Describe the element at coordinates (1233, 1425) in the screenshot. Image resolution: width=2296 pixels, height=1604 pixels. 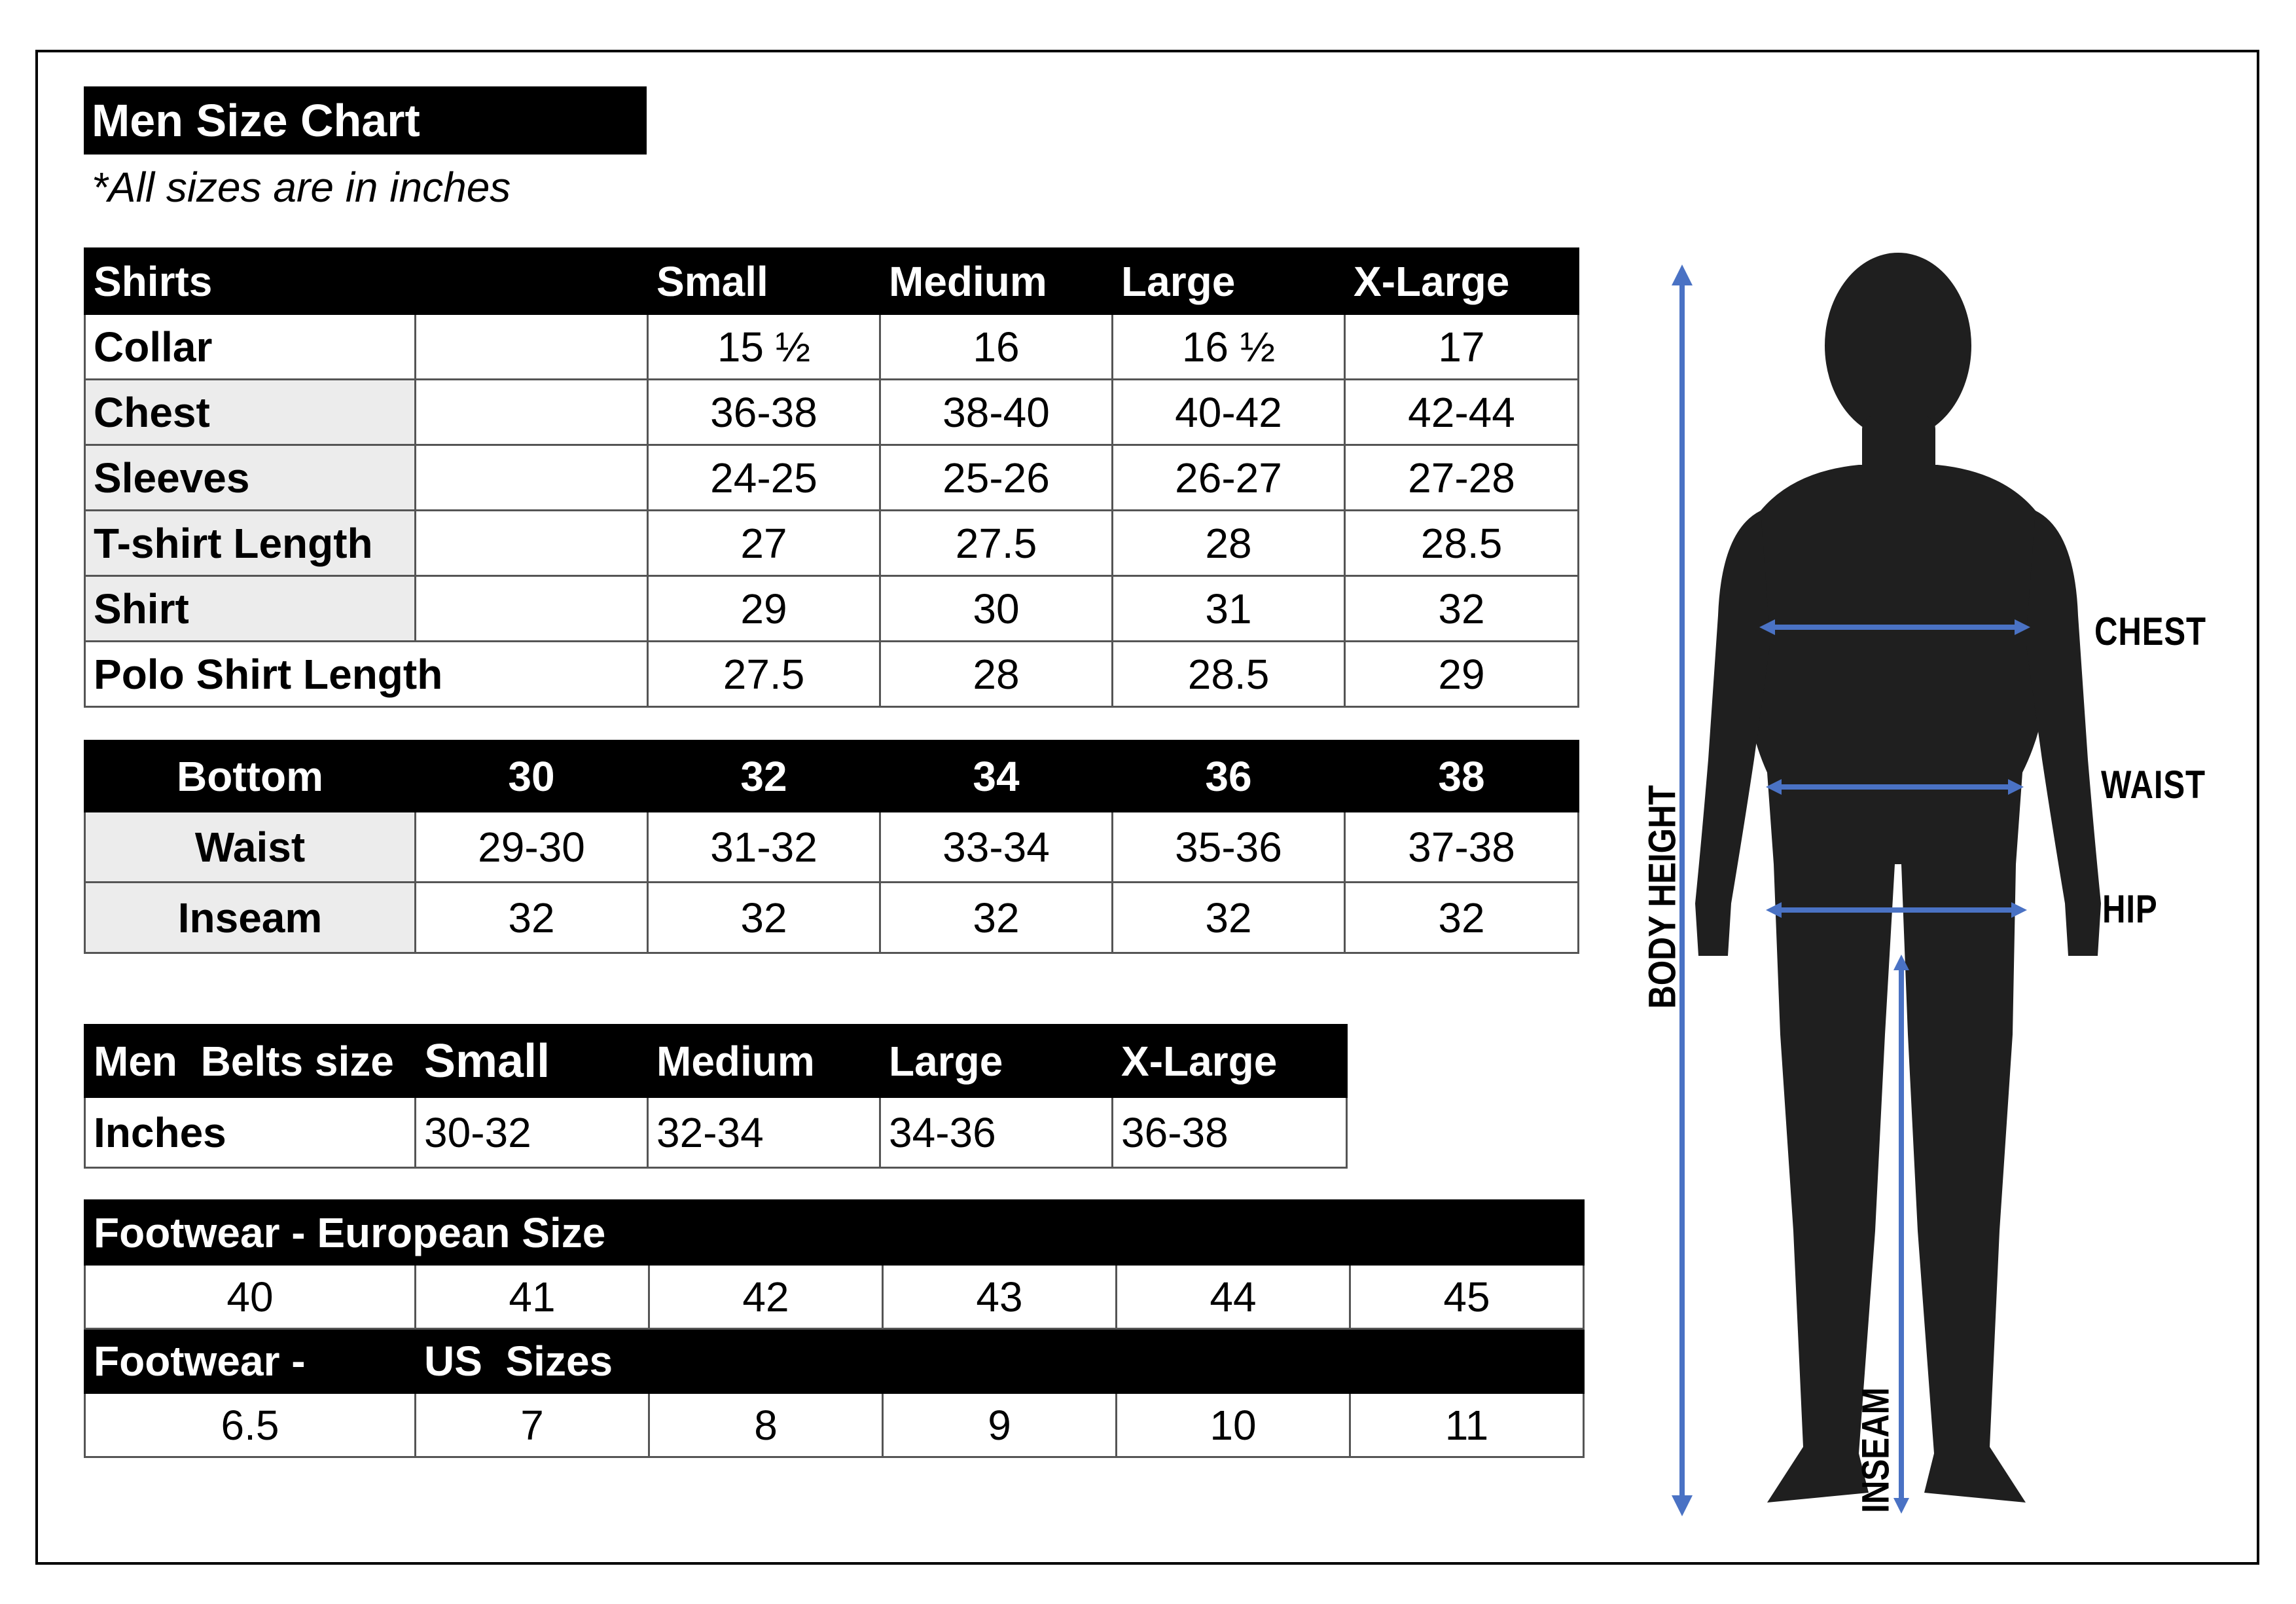
I see `table-cell: 10` at that location.